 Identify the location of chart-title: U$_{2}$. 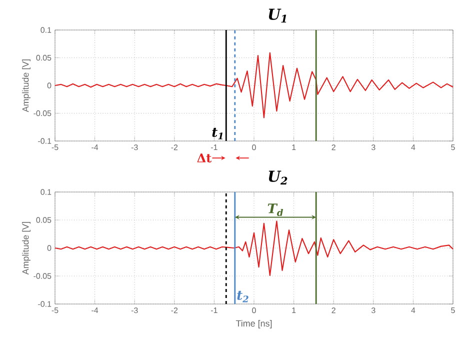
(278, 177).